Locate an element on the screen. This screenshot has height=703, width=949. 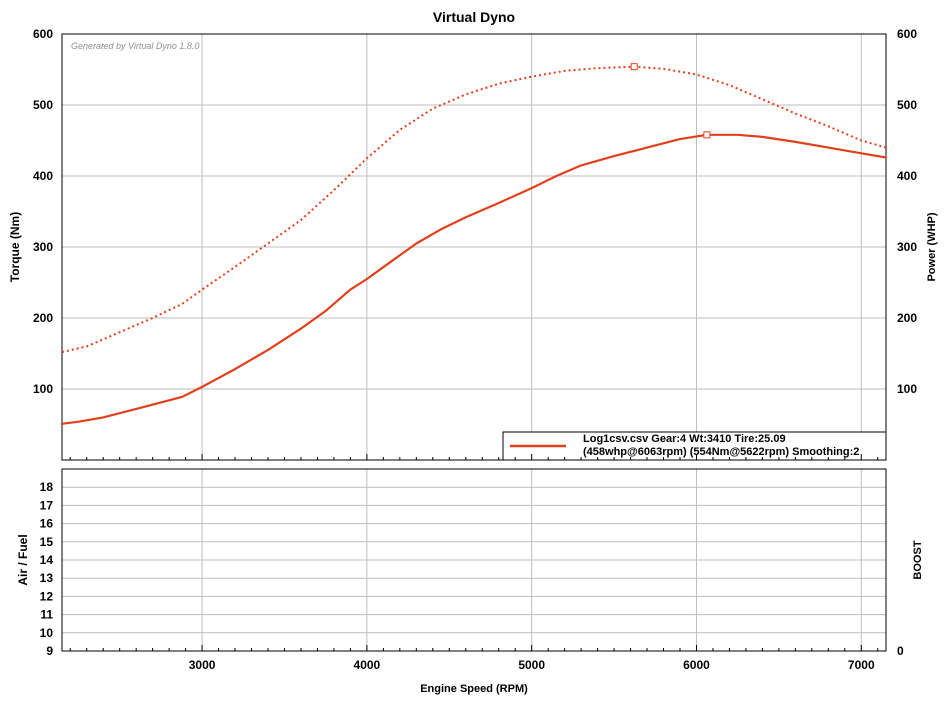
torque-tick-600: 600 is located at coordinates (43, 34).